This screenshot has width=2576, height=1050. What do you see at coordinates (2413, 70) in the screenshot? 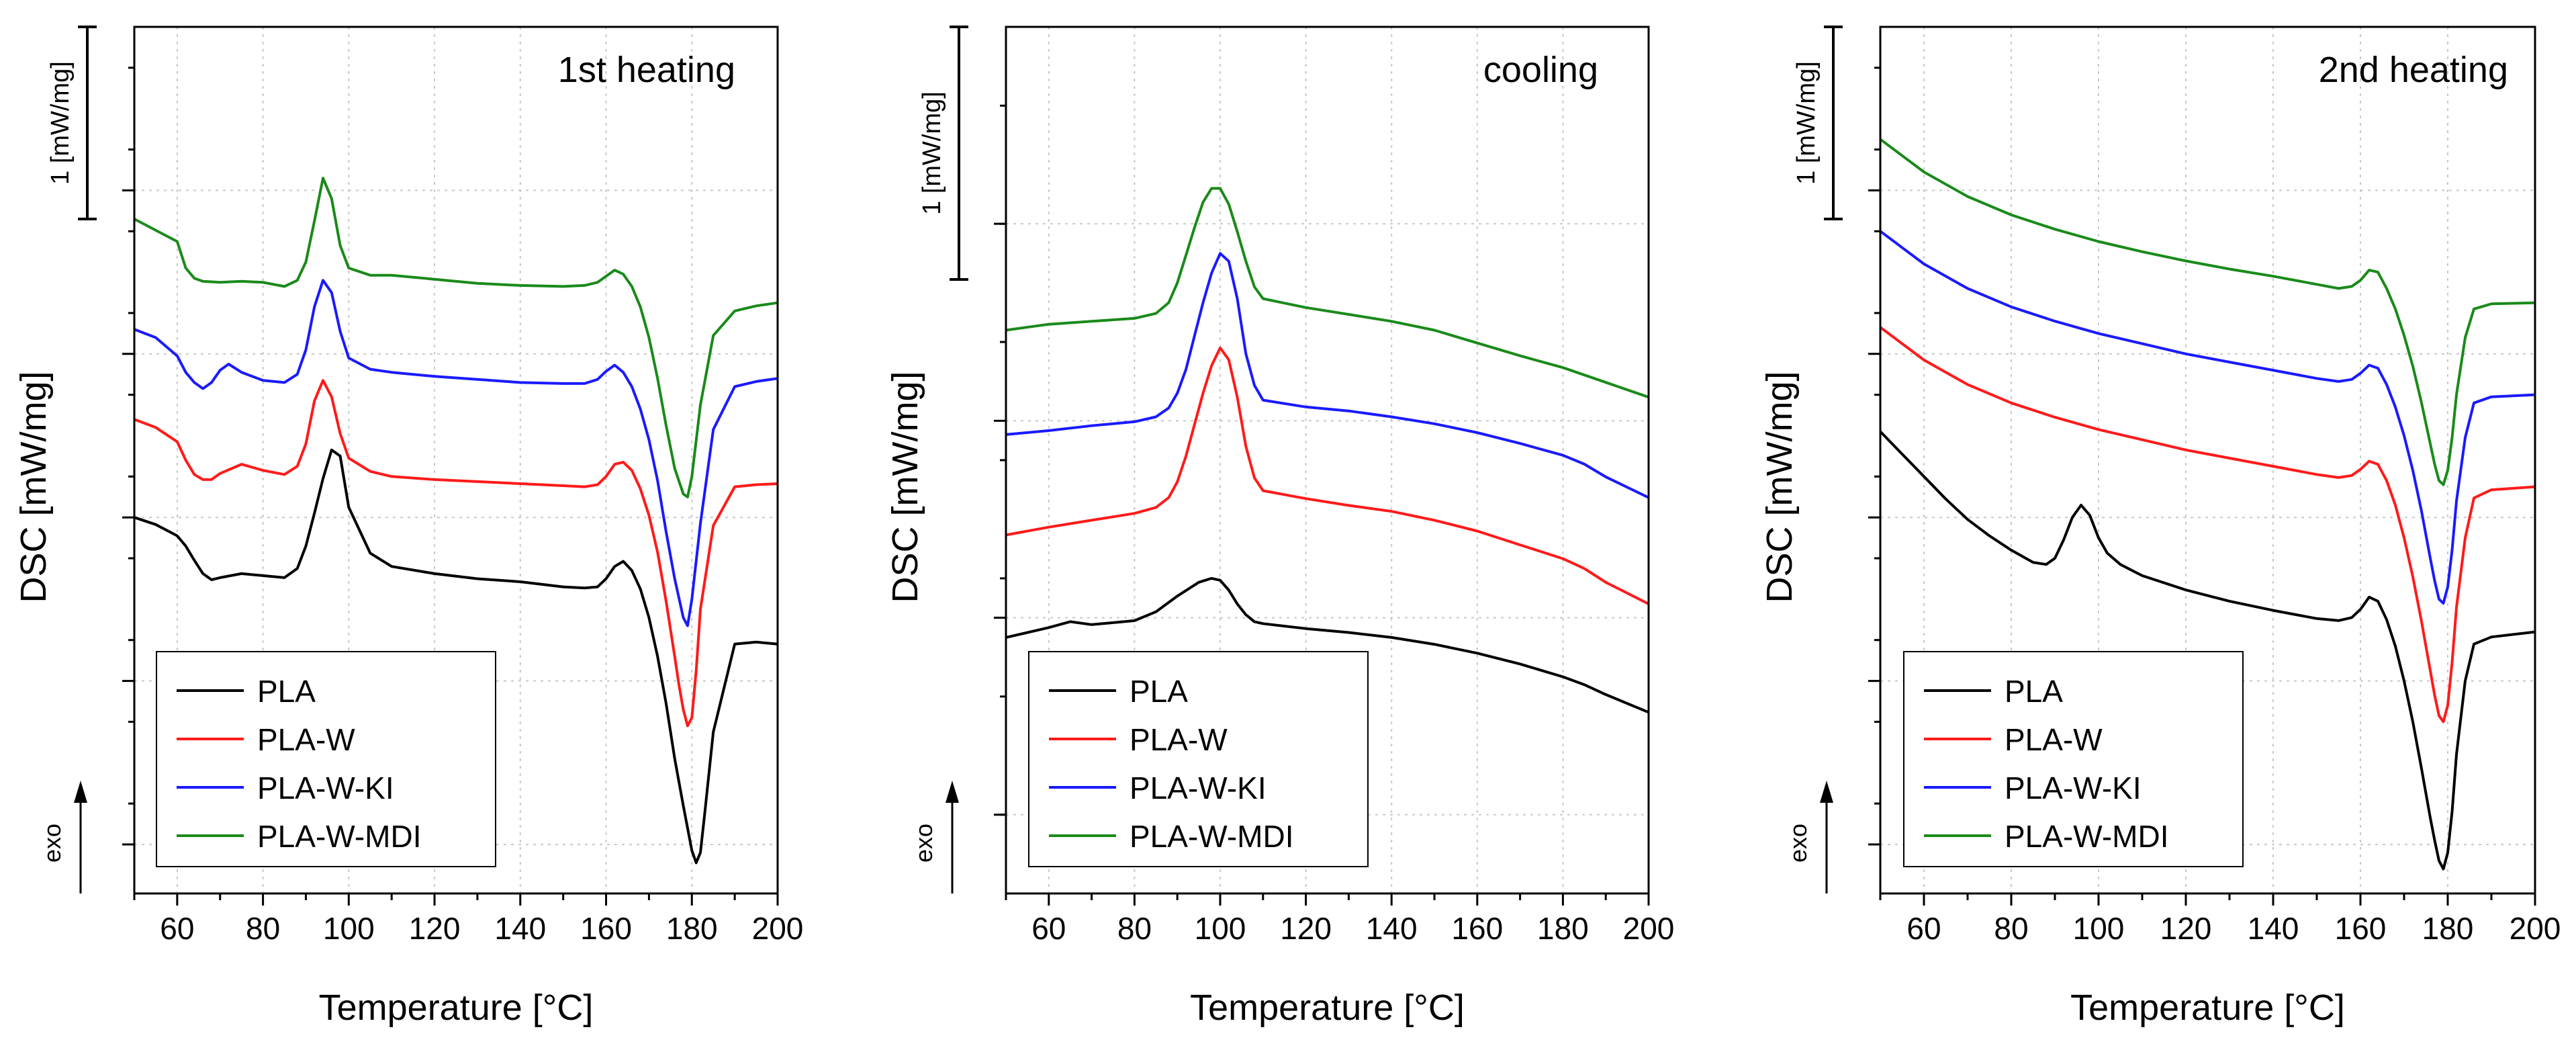
I see `panel-title: 2nd heating` at bounding box center [2413, 70].